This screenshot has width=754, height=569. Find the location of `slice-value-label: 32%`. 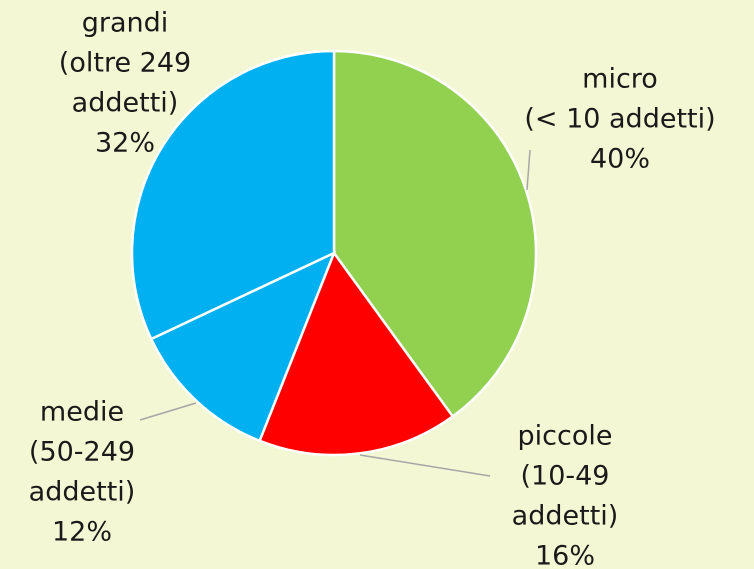

slice-value-label: 32% is located at coordinates (125, 143).